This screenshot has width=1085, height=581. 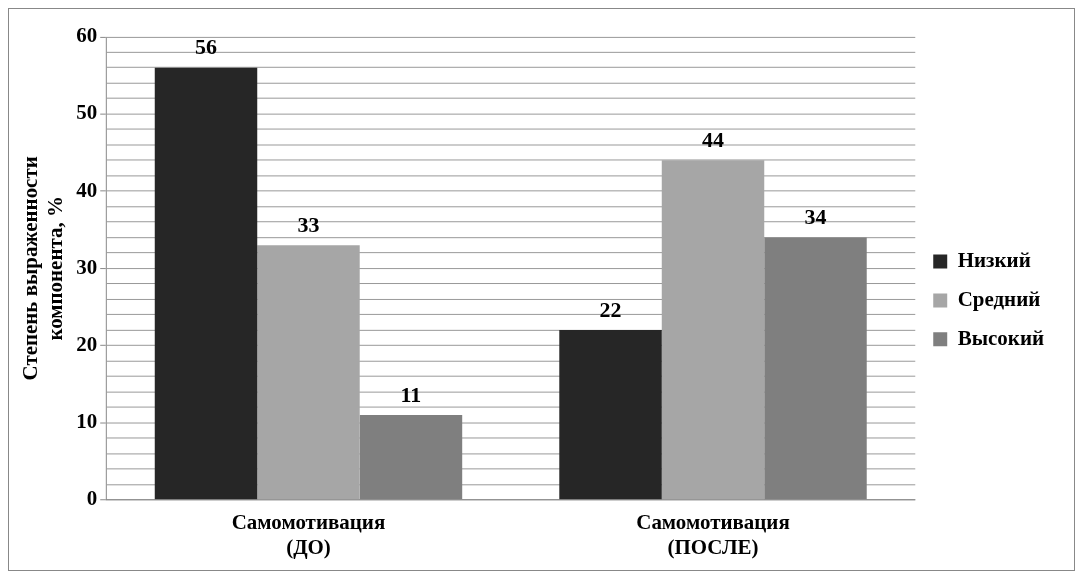 I want to click on data-label: 33, so click(x=308, y=224).